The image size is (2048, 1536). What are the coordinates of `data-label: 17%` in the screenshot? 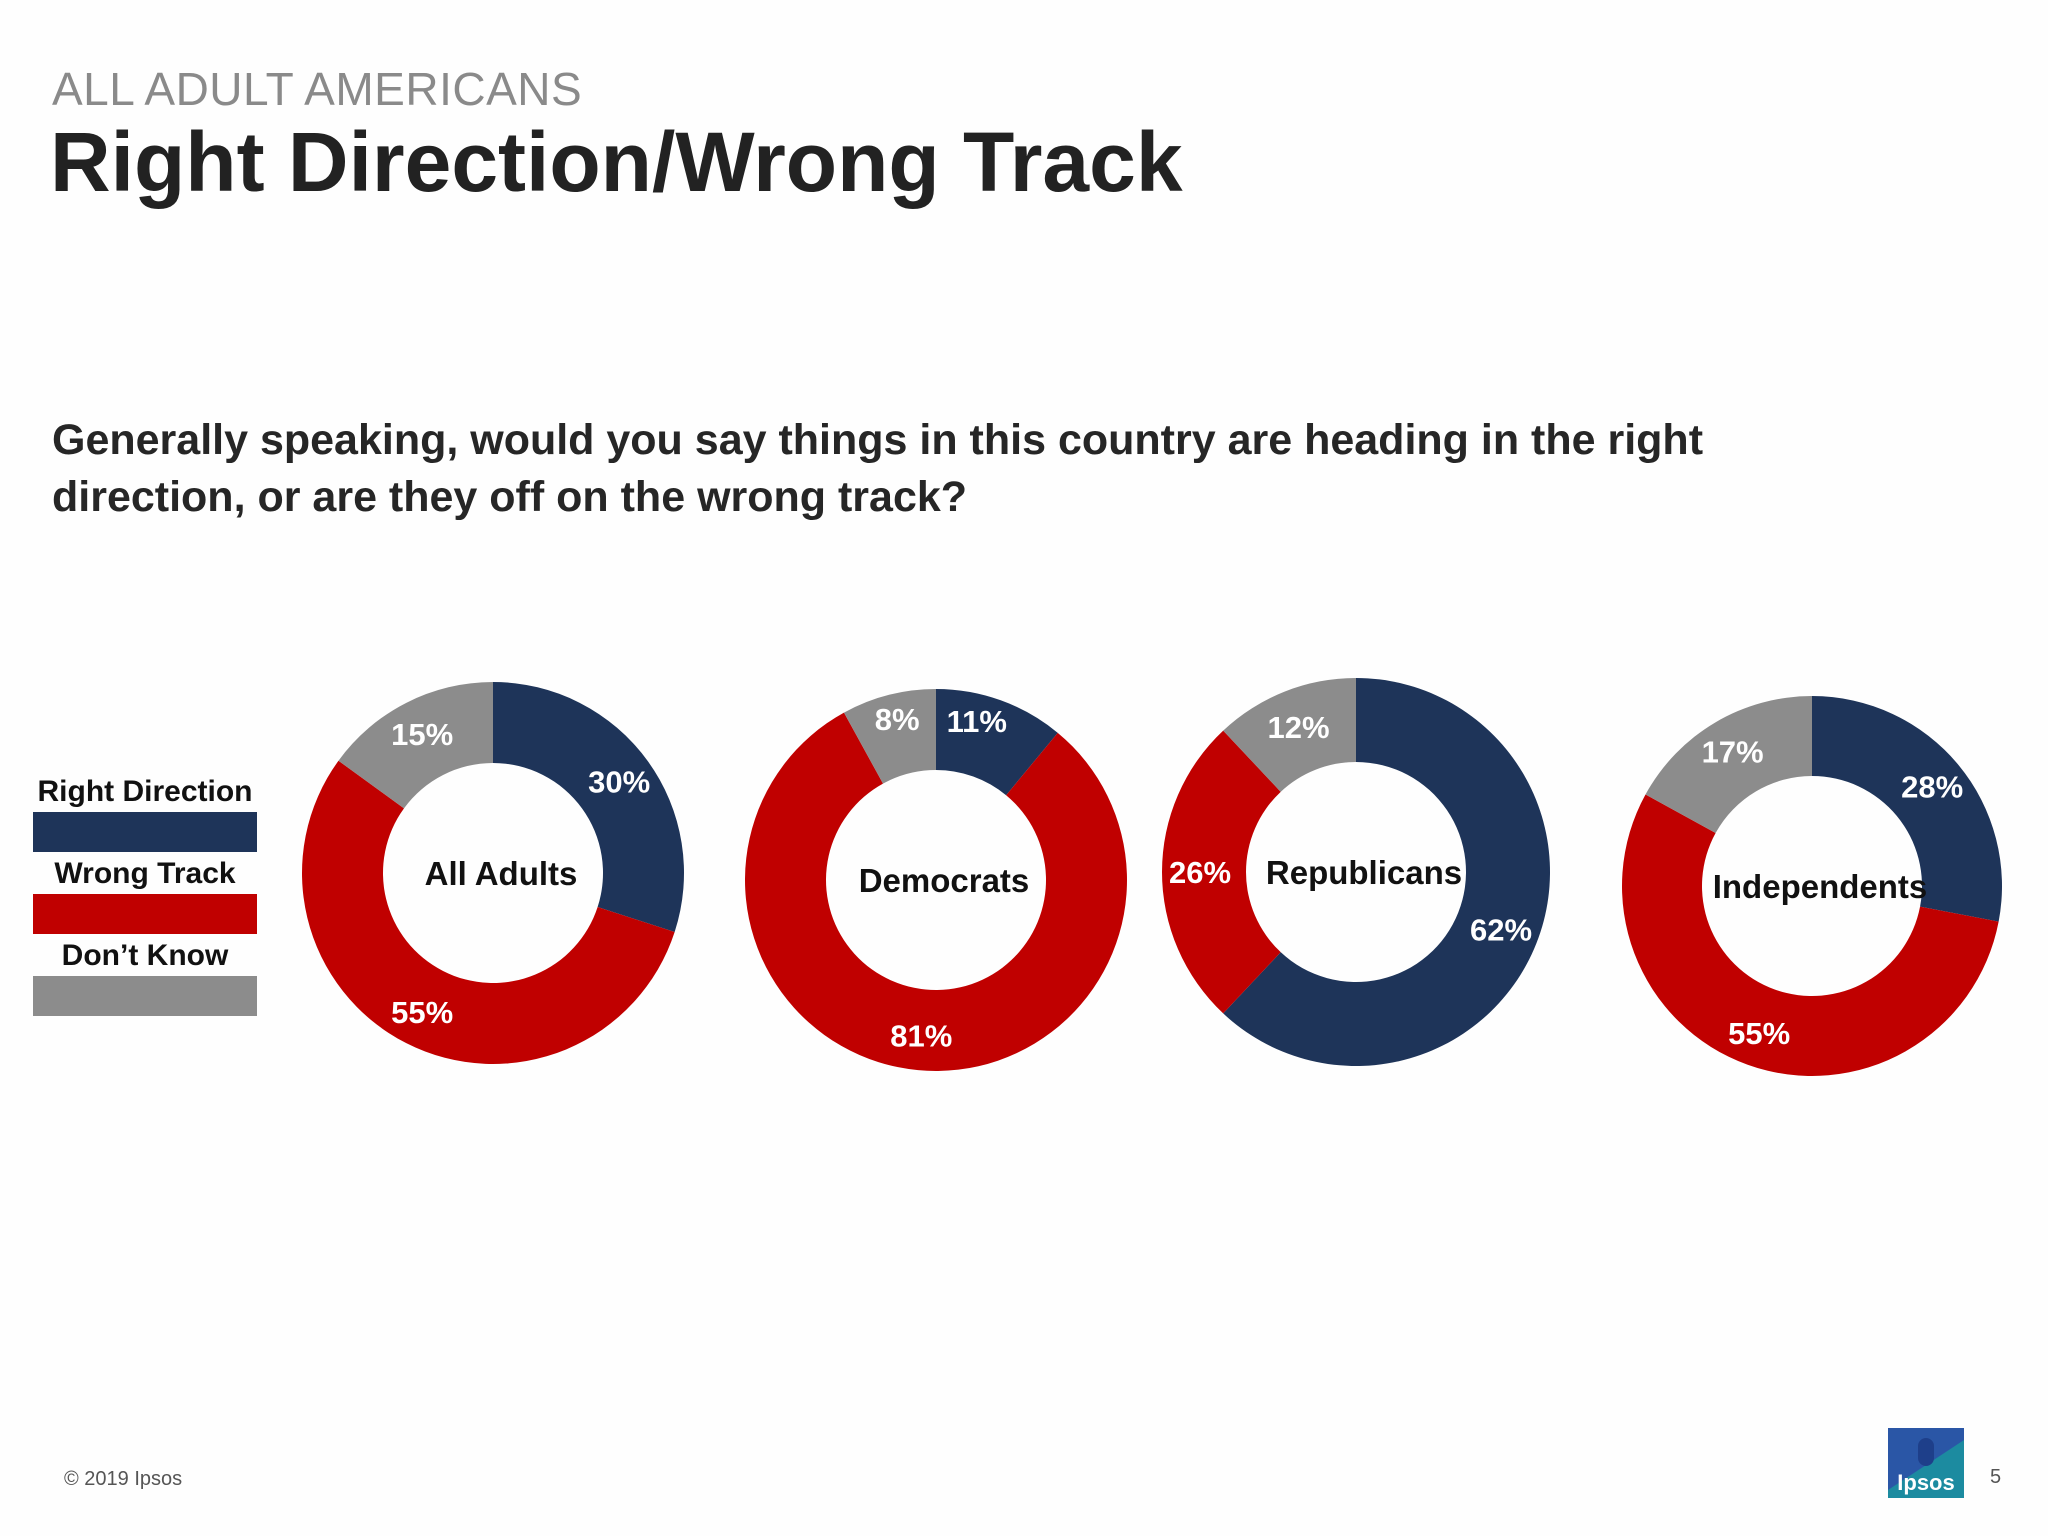 It's located at (1733, 752).